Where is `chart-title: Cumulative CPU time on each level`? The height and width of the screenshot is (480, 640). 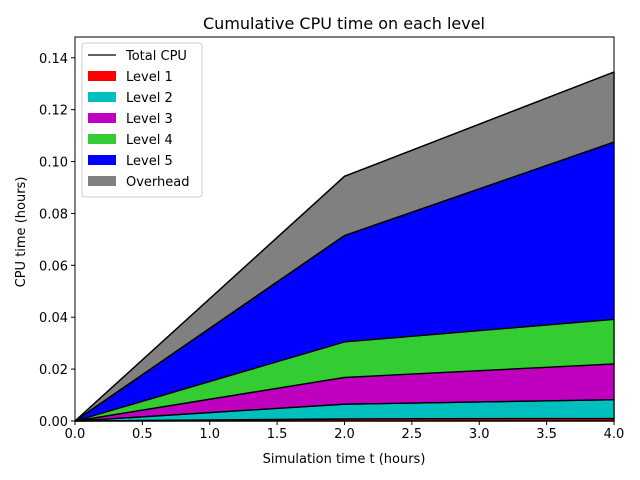
chart-title: Cumulative CPU time on each level is located at coordinates (344, 23).